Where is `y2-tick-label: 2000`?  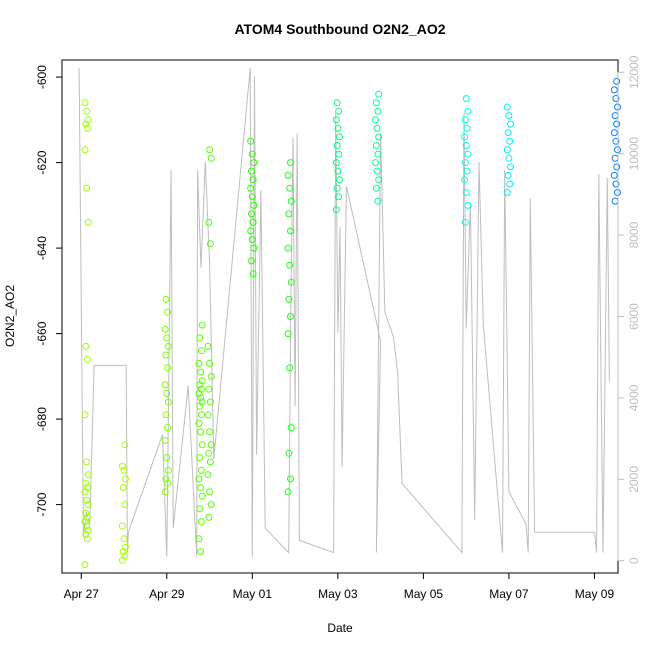 y2-tick-label: 2000 is located at coordinates (634, 479).